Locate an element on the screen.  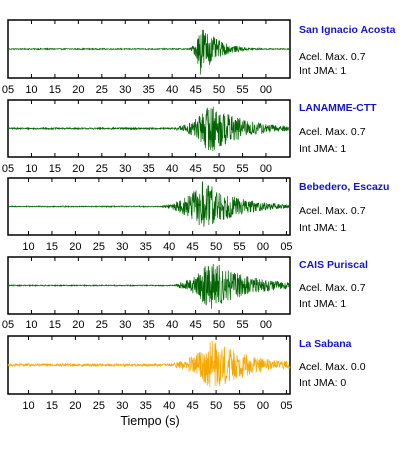
station-acel: Acel. Max. 0.0 is located at coordinates (332, 367).